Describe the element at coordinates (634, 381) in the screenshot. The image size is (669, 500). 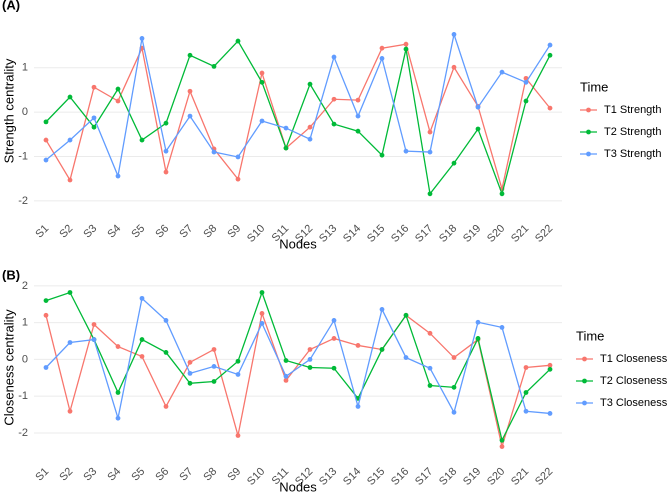
I see `legend-label: T2 Closeness` at that location.